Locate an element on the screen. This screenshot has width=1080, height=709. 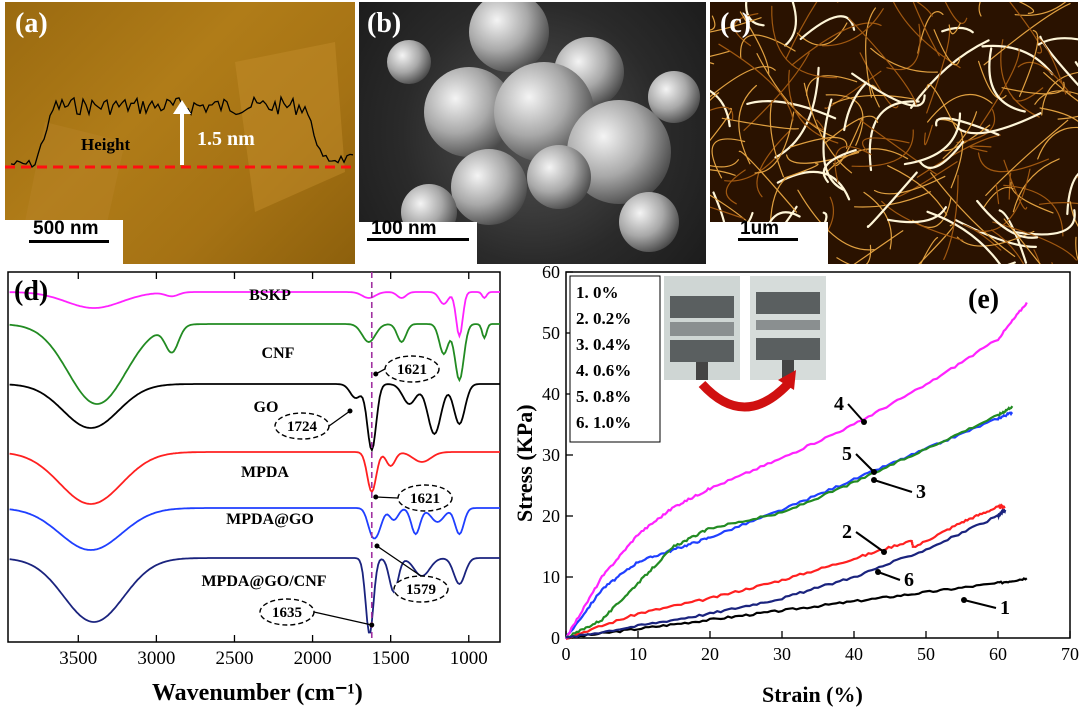
legend-entry: 6. 1.0% is located at coordinates (603, 422).